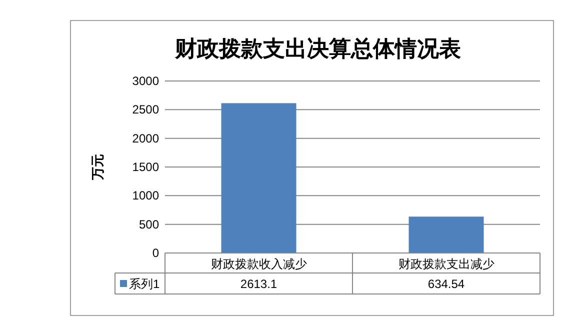 Image resolution: width=567 pixels, height=328 pixels. Describe the element at coordinates (146, 81) in the screenshot. I see `y-tick-label: 3000` at that location.